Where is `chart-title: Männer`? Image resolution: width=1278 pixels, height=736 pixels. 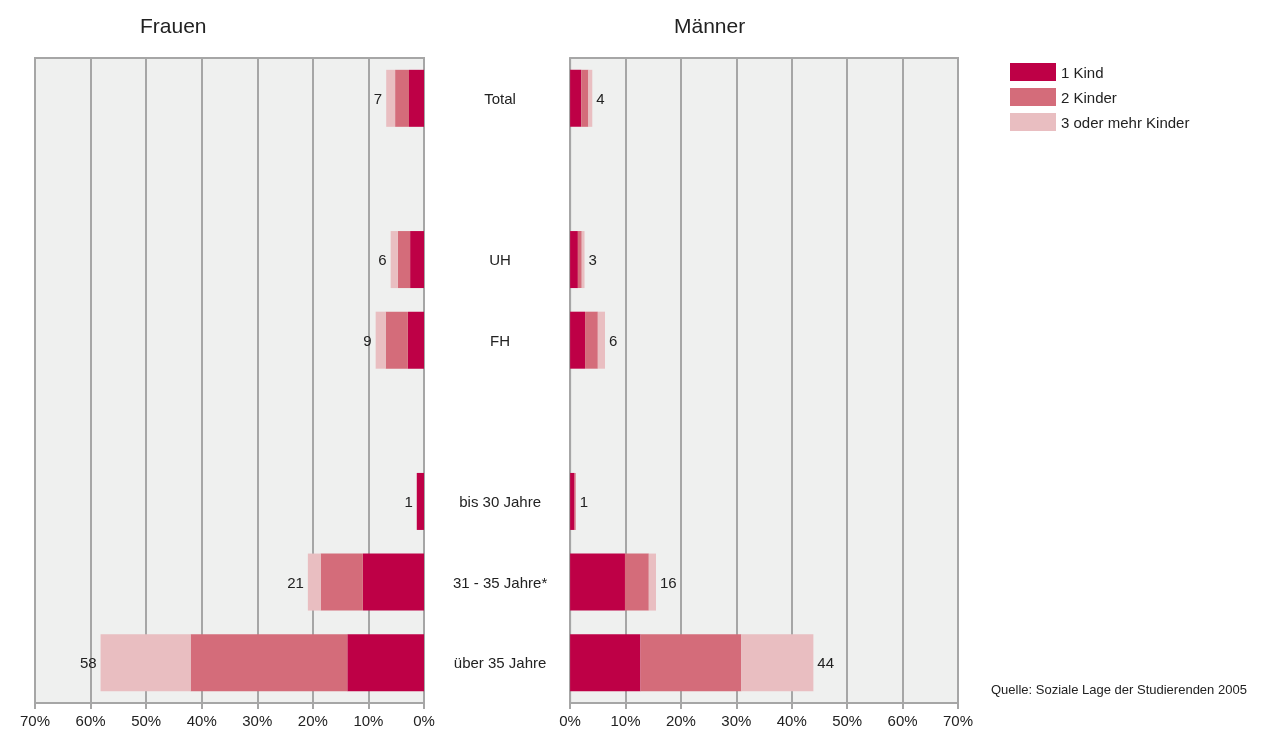
chart-title: Männer is located at coordinates (710, 25).